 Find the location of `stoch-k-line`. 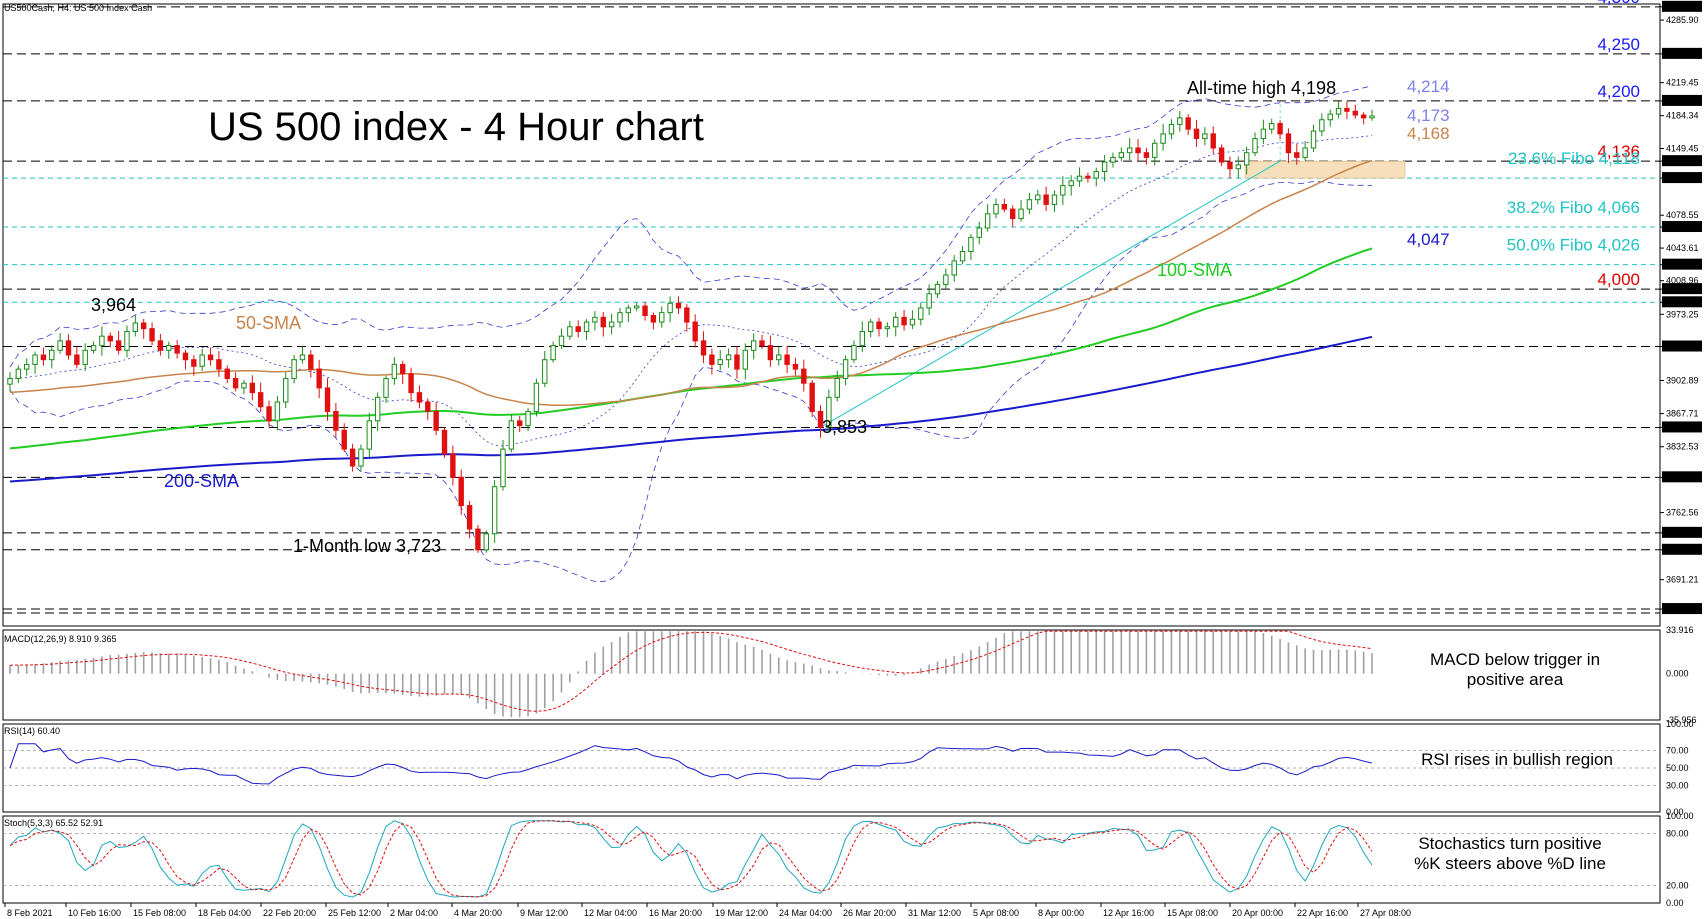

stoch-k-line is located at coordinates (691, 859).